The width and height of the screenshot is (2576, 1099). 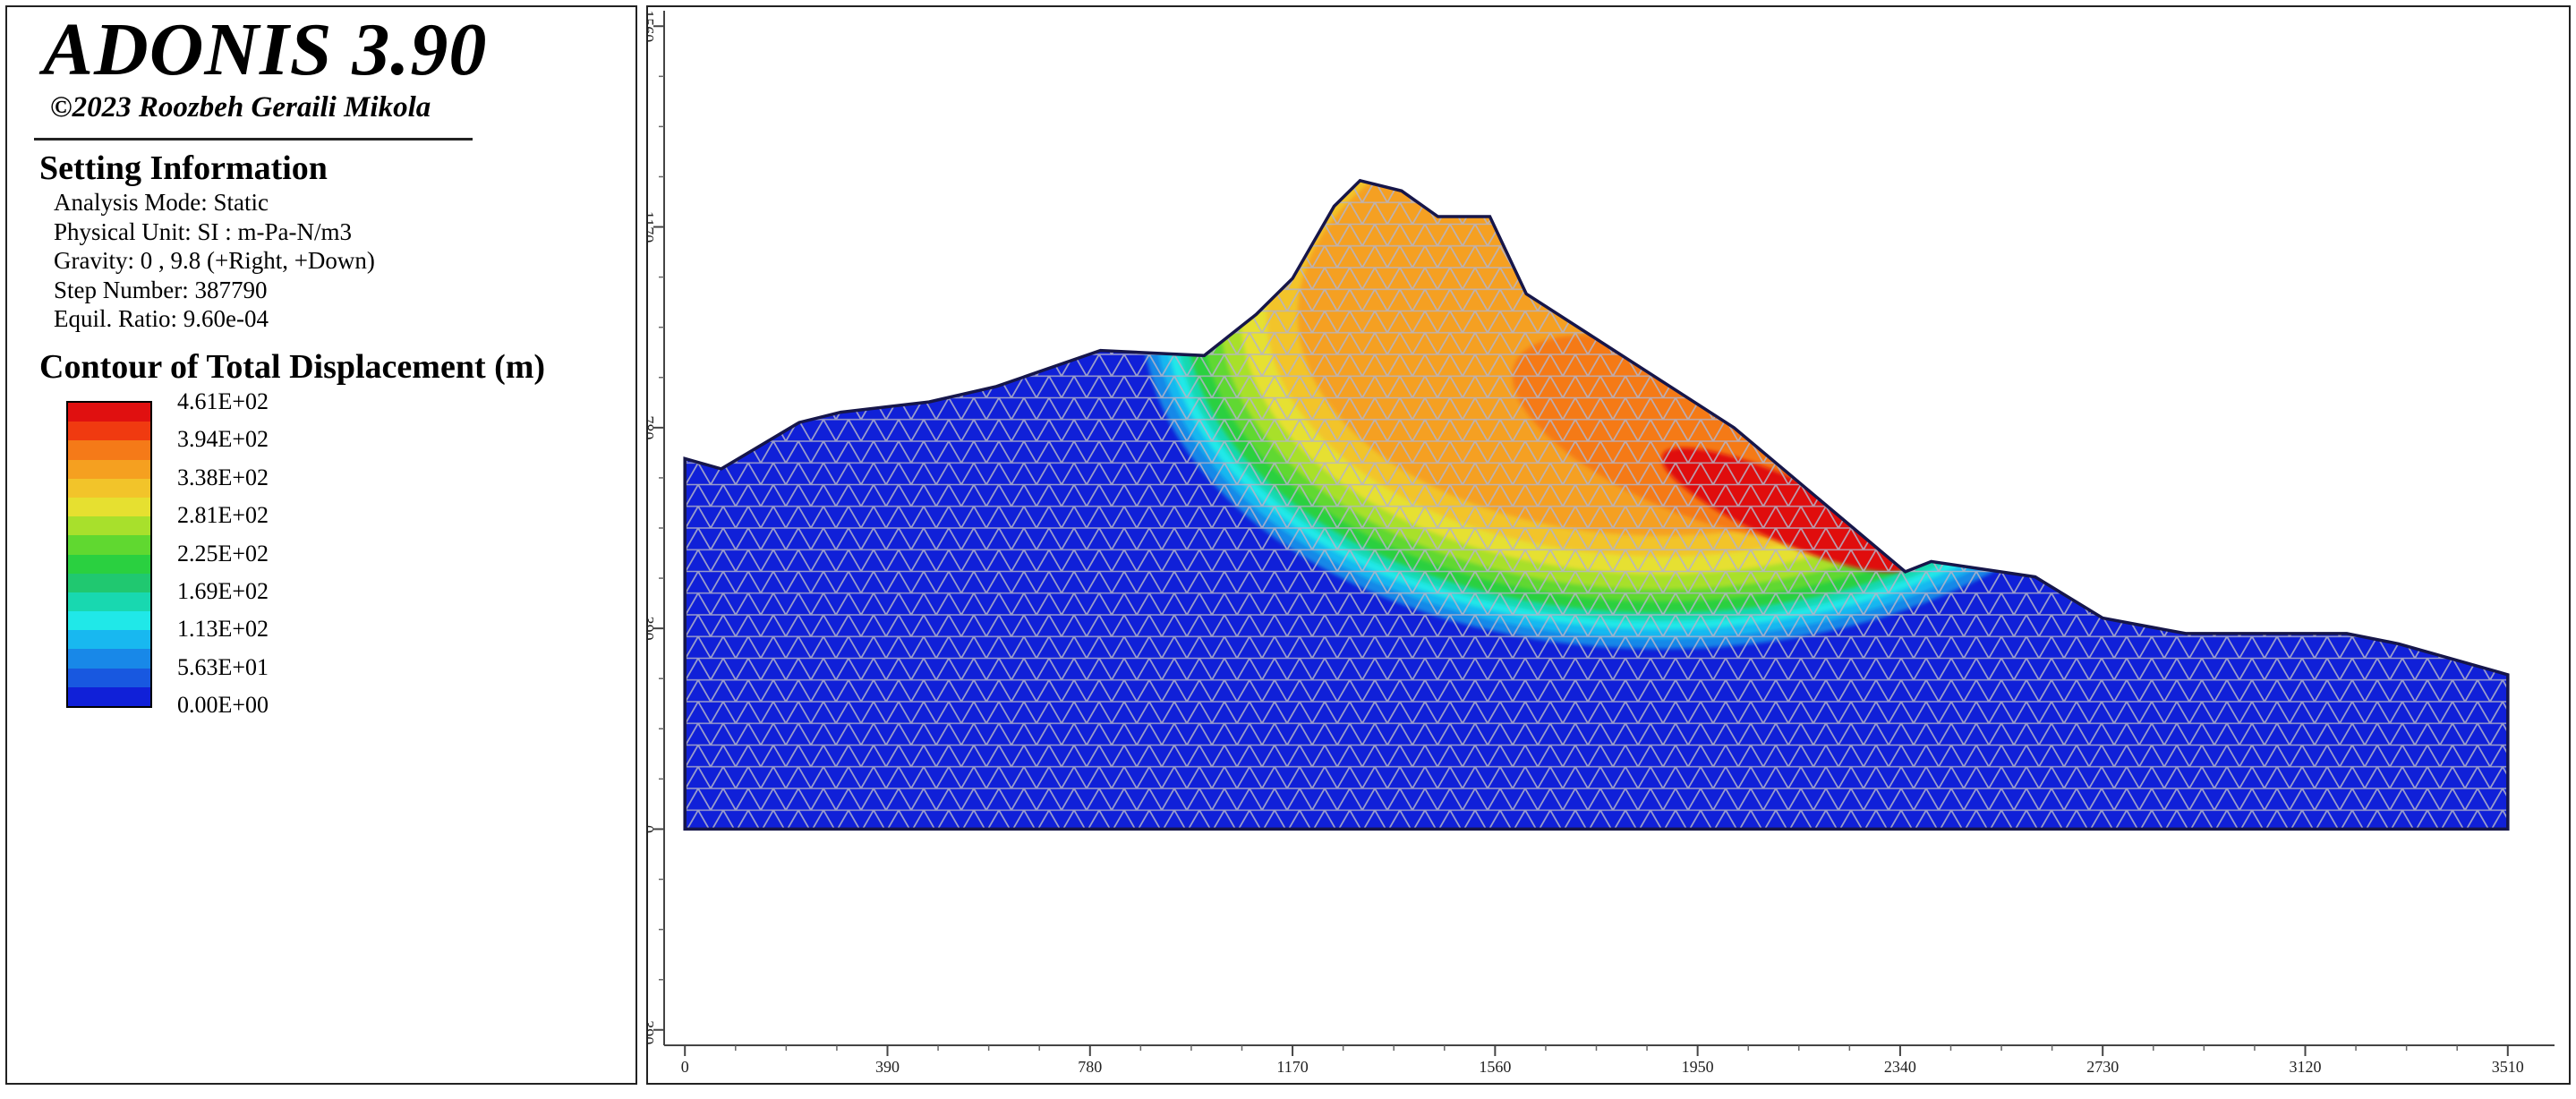 What do you see at coordinates (652, 829) in the screenshot?
I see `y-tick-label: 0` at bounding box center [652, 829].